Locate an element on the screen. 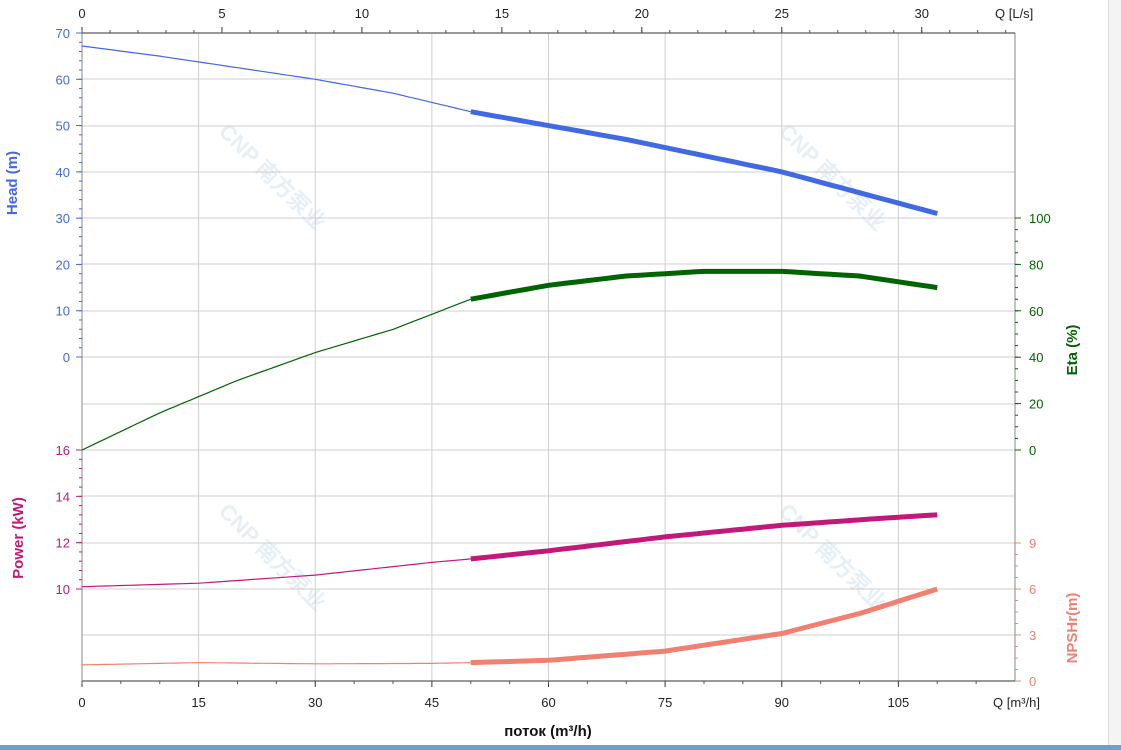 Image resolution: width=1121 pixels, height=750 pixels. power-tick-label: 16 is located at coordinates (63, 450).